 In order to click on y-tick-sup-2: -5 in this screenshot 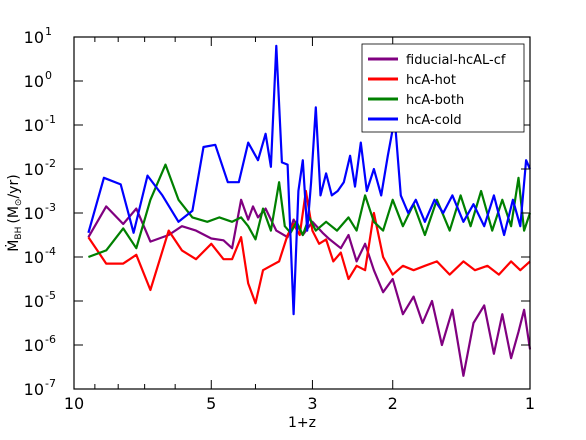, I will do `click(50, 295)`.